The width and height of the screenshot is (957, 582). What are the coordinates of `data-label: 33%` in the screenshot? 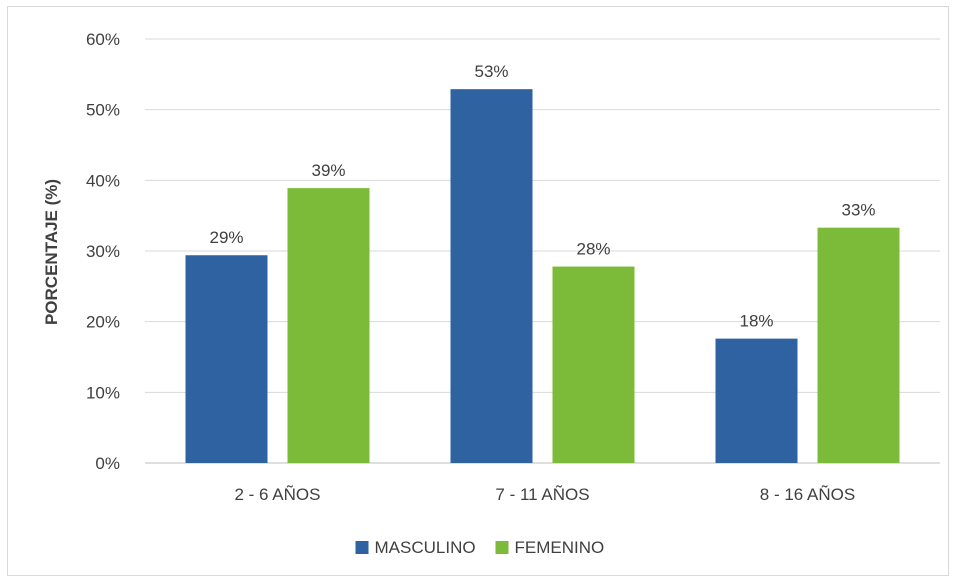 It's located at (858, 210).